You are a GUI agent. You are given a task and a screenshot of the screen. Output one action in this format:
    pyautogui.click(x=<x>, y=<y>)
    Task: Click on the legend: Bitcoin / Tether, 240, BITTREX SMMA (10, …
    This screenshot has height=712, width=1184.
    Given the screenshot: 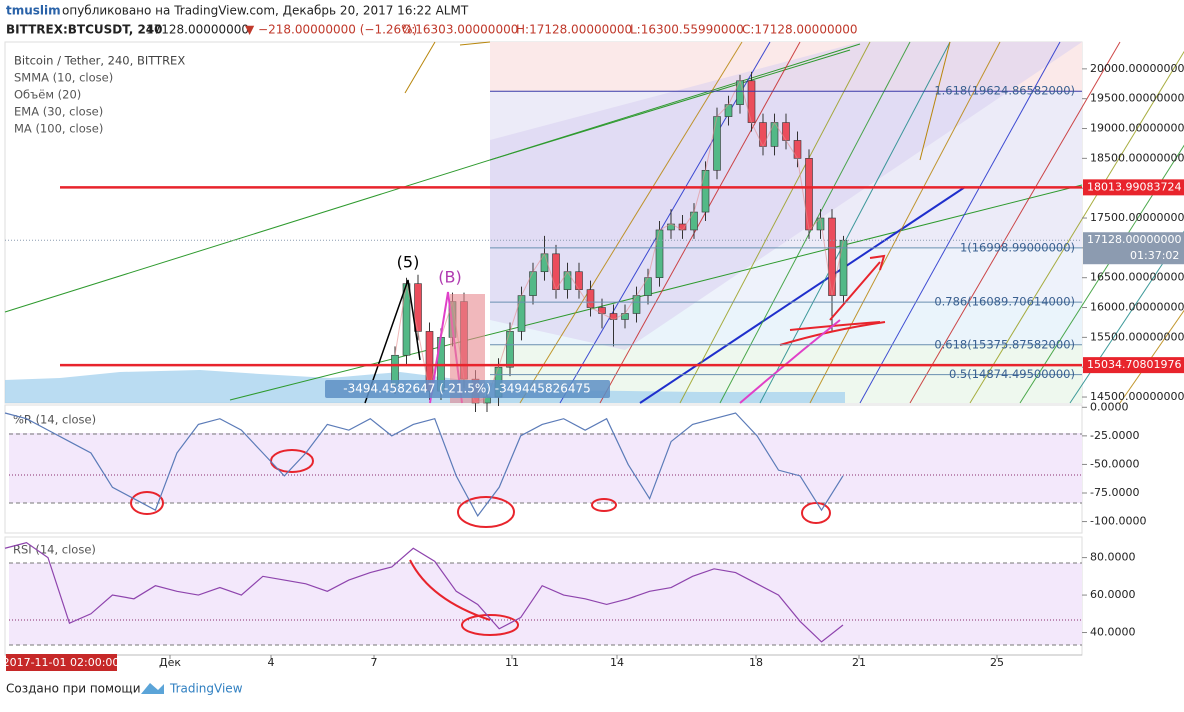 What is the action you would take?
    pyautogui.click(x=99, y=95)
    